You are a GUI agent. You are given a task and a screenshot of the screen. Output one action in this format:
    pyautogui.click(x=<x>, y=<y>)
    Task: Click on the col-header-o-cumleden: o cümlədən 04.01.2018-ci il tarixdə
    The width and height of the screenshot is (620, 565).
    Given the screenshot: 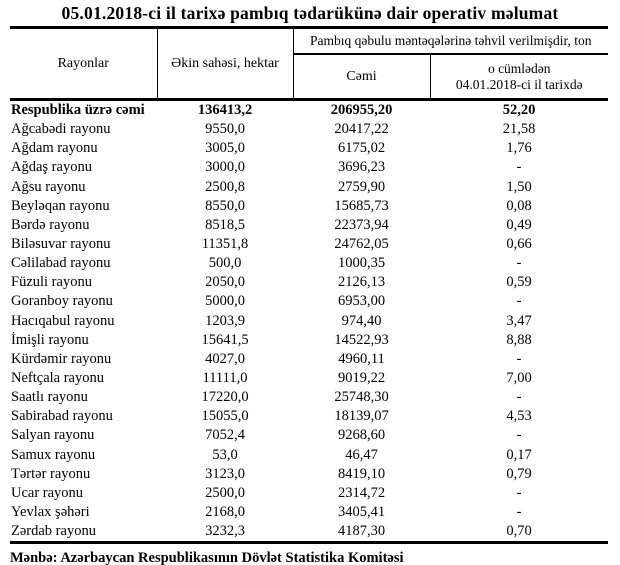 What is the action you would take?
    pyautogui.click(x=519, y=77)
    